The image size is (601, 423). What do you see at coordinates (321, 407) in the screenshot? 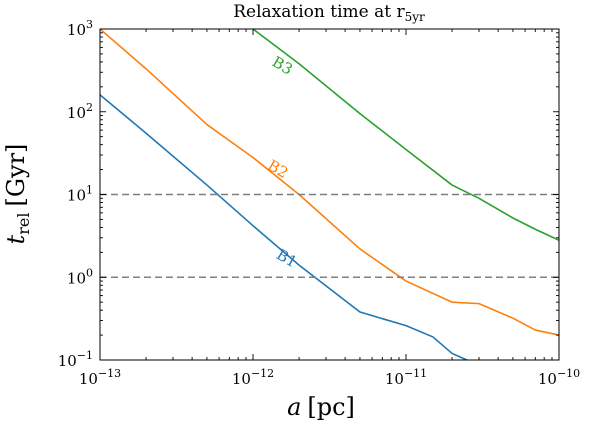
I see `x-axis-label: a [pc]` at bounding box center [321, 407].